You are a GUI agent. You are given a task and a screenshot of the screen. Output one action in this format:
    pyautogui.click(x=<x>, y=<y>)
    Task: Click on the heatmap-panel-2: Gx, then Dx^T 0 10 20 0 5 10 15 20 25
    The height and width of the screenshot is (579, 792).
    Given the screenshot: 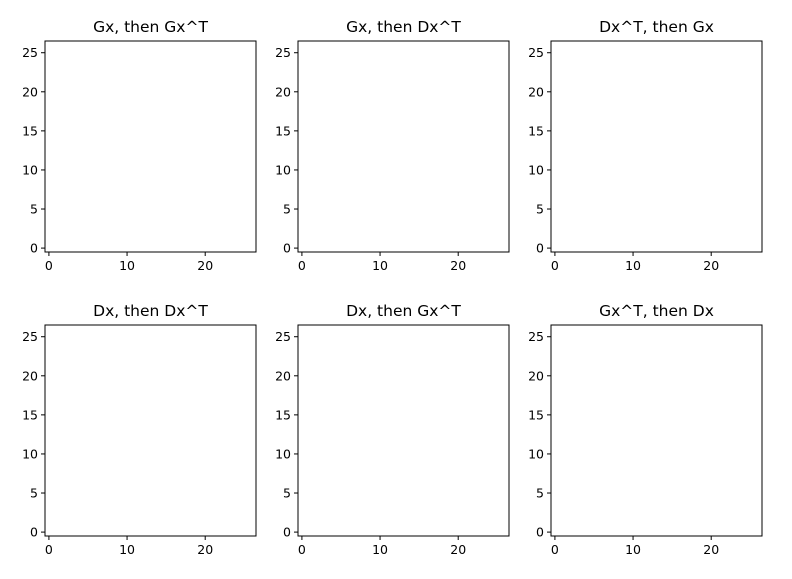 What is the action you would take?
    pyautogui.click(x=392, y=145)
    